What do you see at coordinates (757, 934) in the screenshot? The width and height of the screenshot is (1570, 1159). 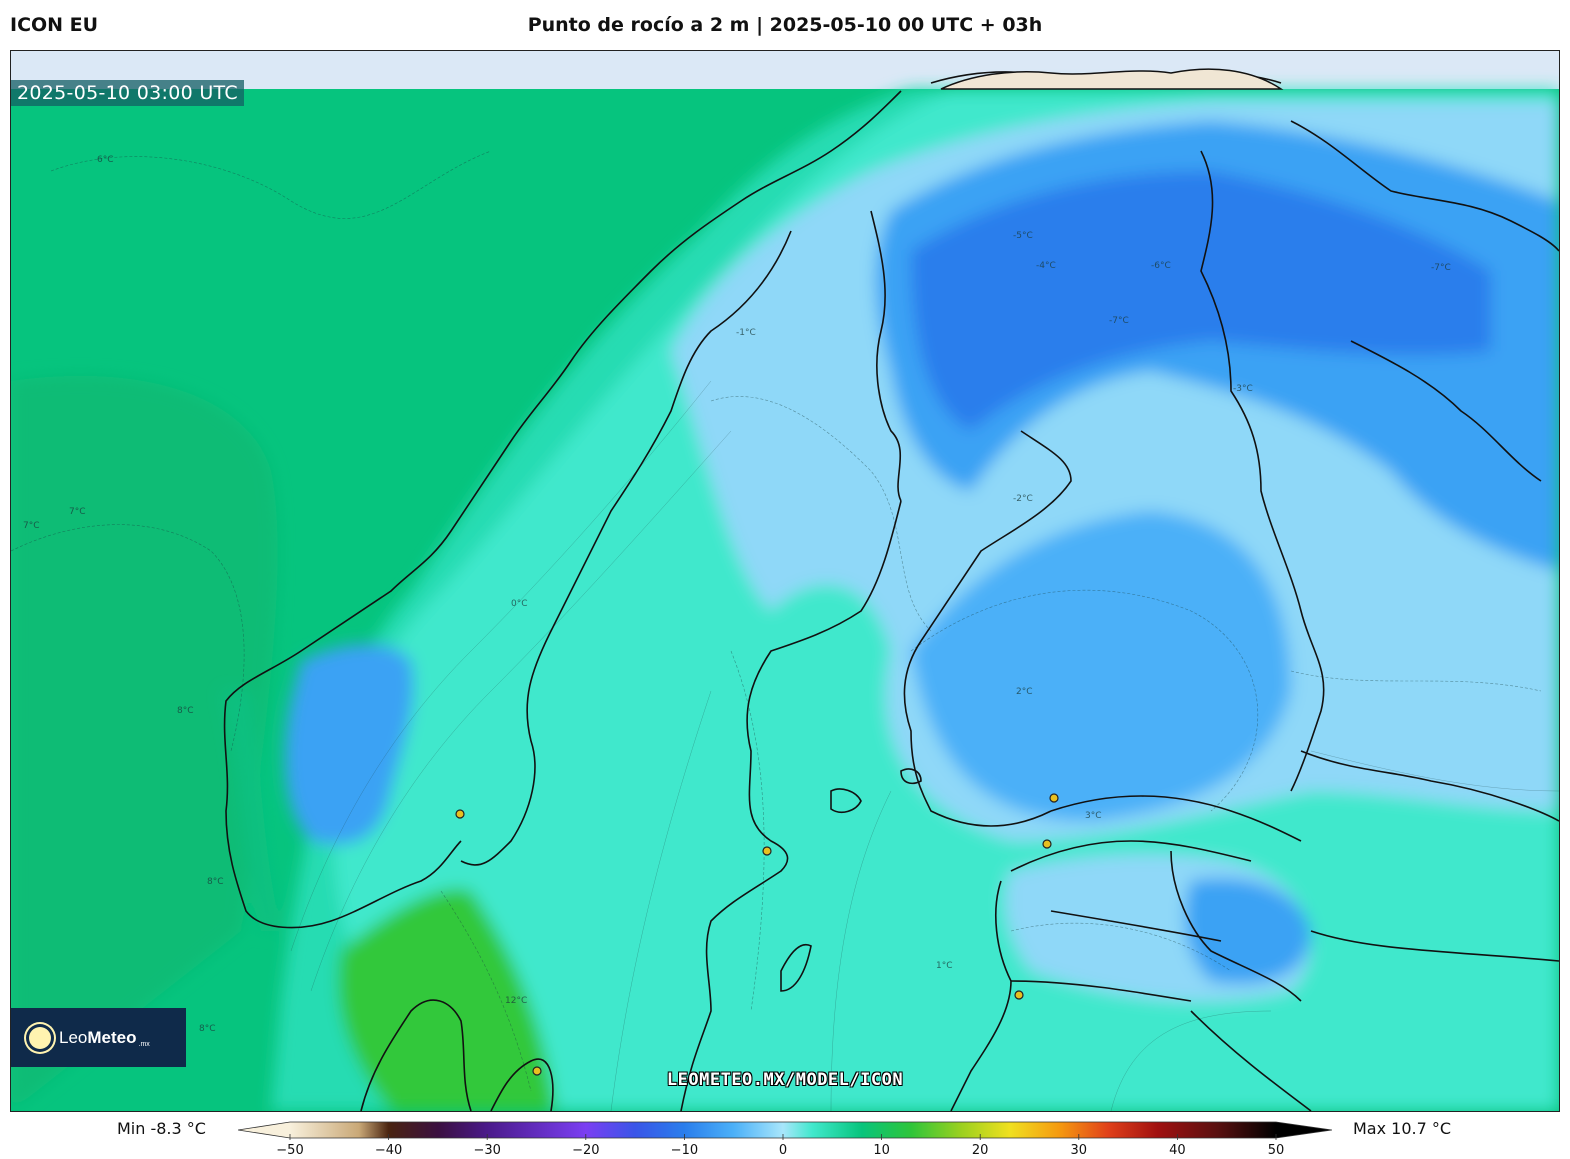 I see `city-markers` at bounding box center [757, 934].